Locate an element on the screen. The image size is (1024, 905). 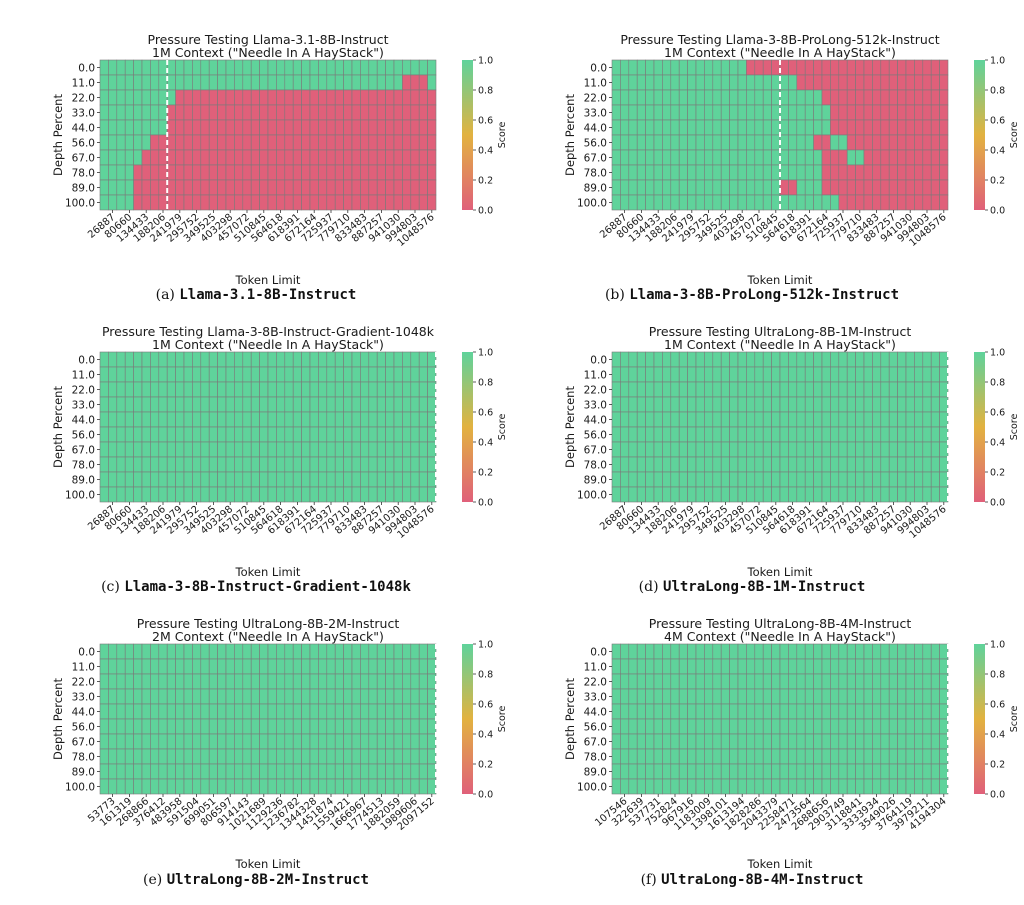
y-tick-label: 67.0 is located at coordinates (83, 743).